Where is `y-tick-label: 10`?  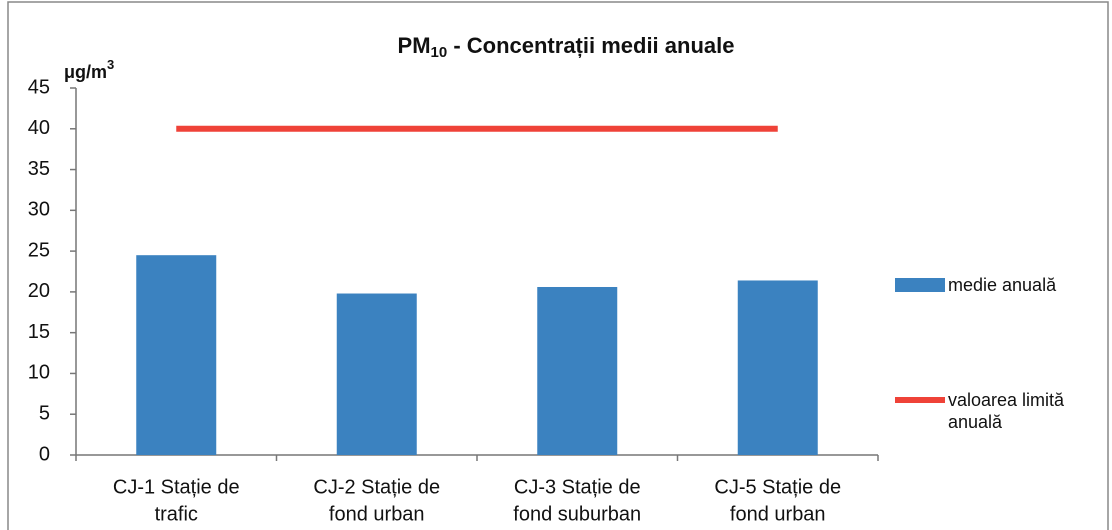
y-tick-label: 10 is located at coordinates (39, 373).